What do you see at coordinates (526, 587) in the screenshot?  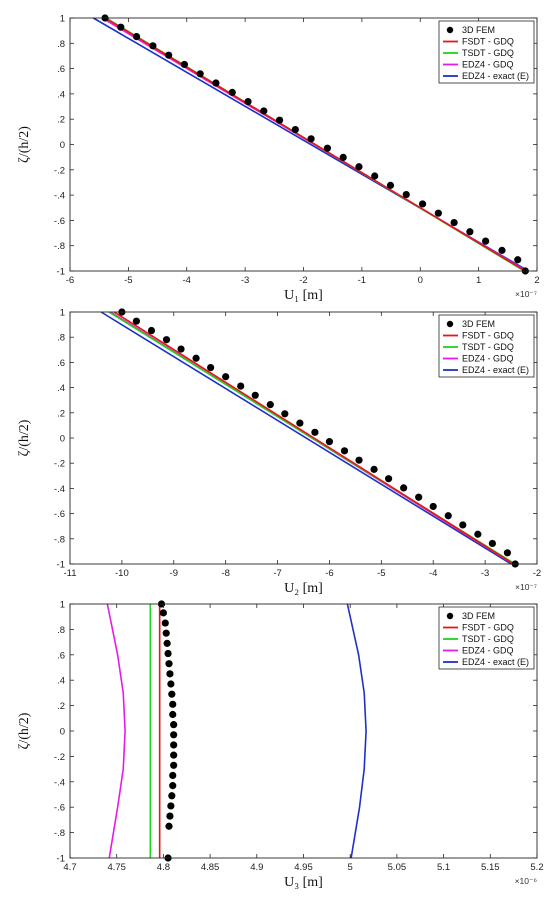 I see `x-axis-exponent: ×10⁻⁷` at bounding box center [526, 587].